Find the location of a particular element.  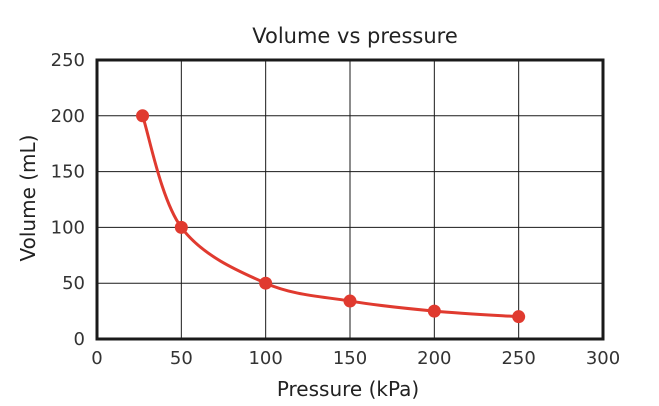

chart-title: Volume vs pressure is located at coordinates (355, 36).